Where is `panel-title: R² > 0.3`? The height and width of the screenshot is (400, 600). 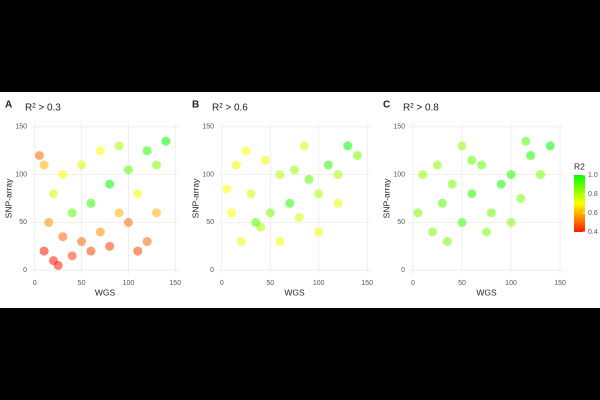 panel-title: R² > 0.3 is located at coordinates (43, 108).